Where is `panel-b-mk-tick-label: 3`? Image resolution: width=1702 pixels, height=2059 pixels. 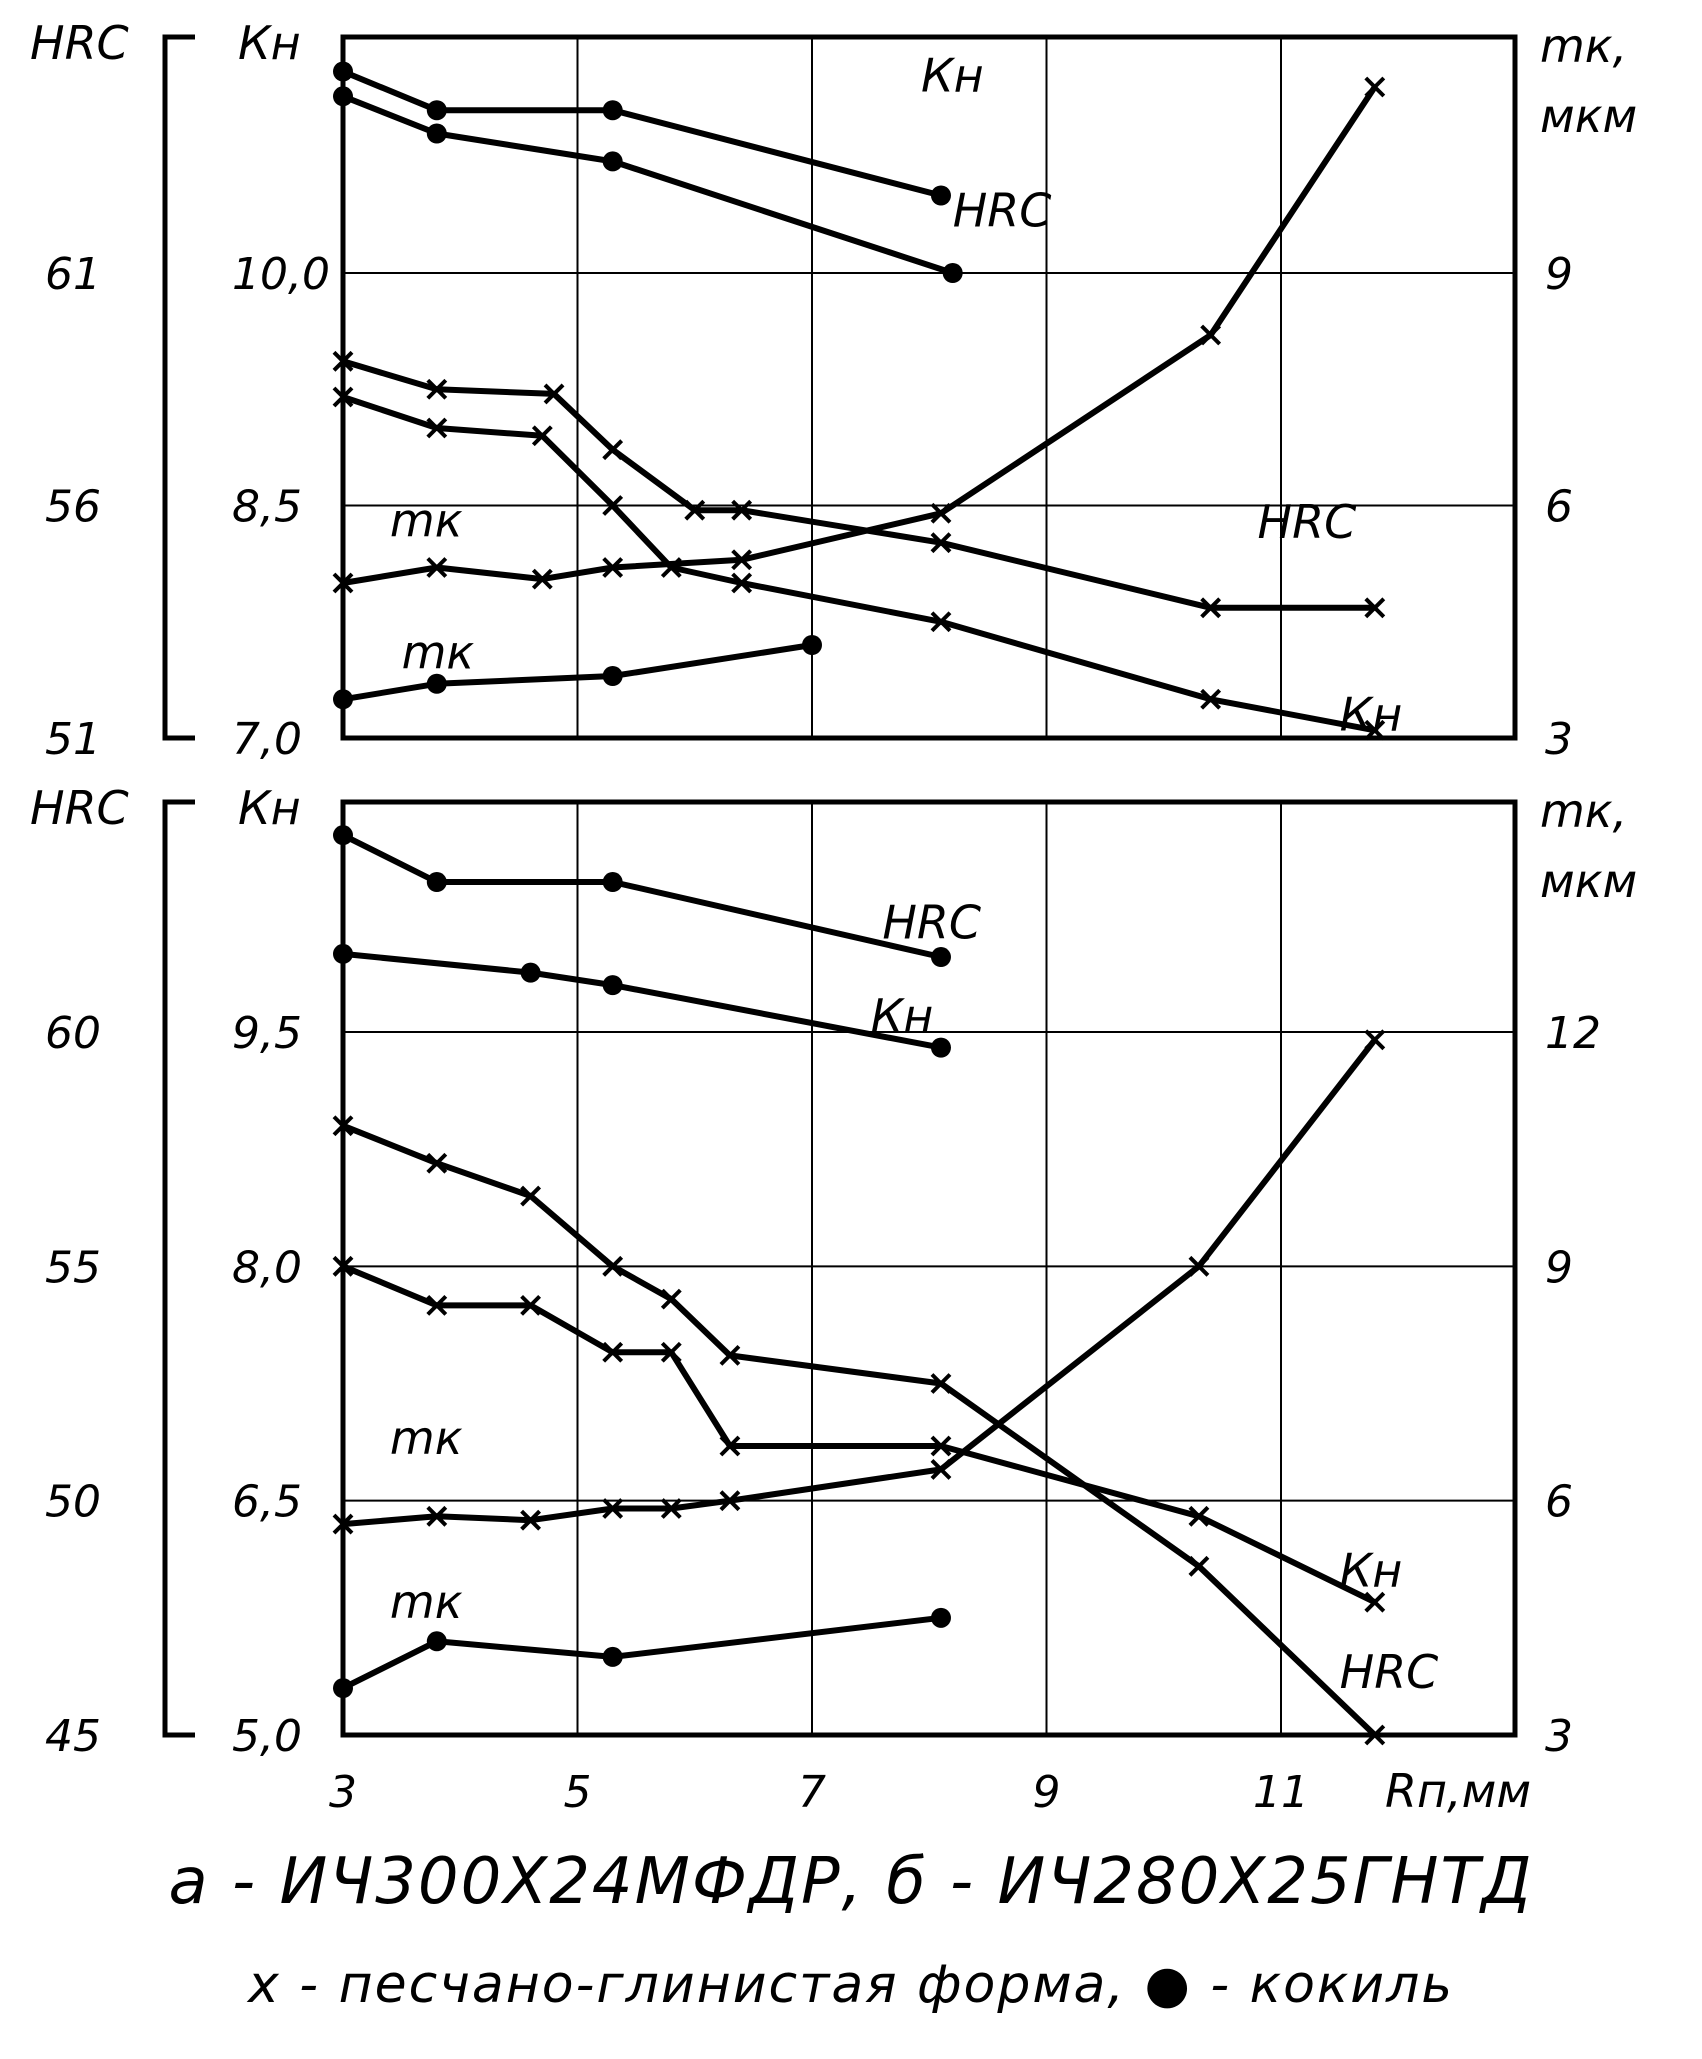
panel-b-mk-tick-label: 3 is located at coordinates (1559, 1736).